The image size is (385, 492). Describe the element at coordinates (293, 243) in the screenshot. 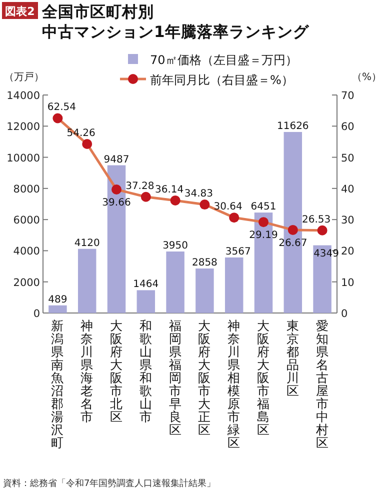

I see `data-label: 26.67` at that location.